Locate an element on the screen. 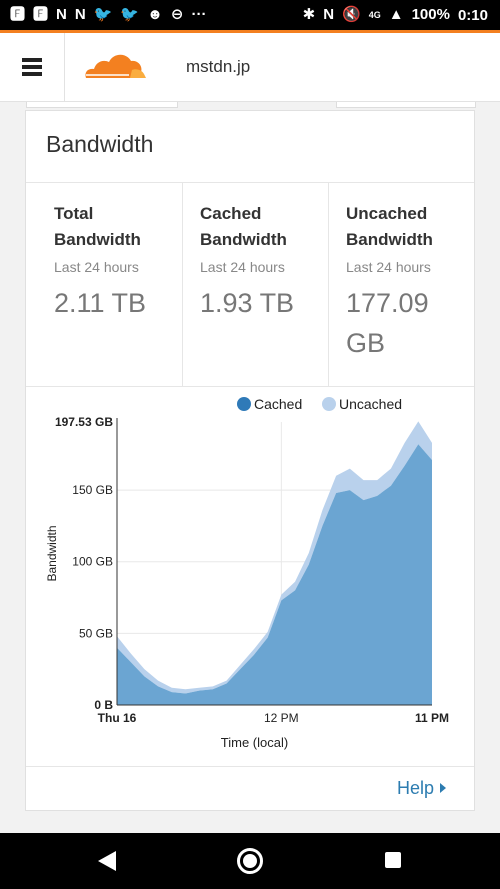 This screenshot has height=889, width=500. help-row: Help is located at coordinates (250, 789).